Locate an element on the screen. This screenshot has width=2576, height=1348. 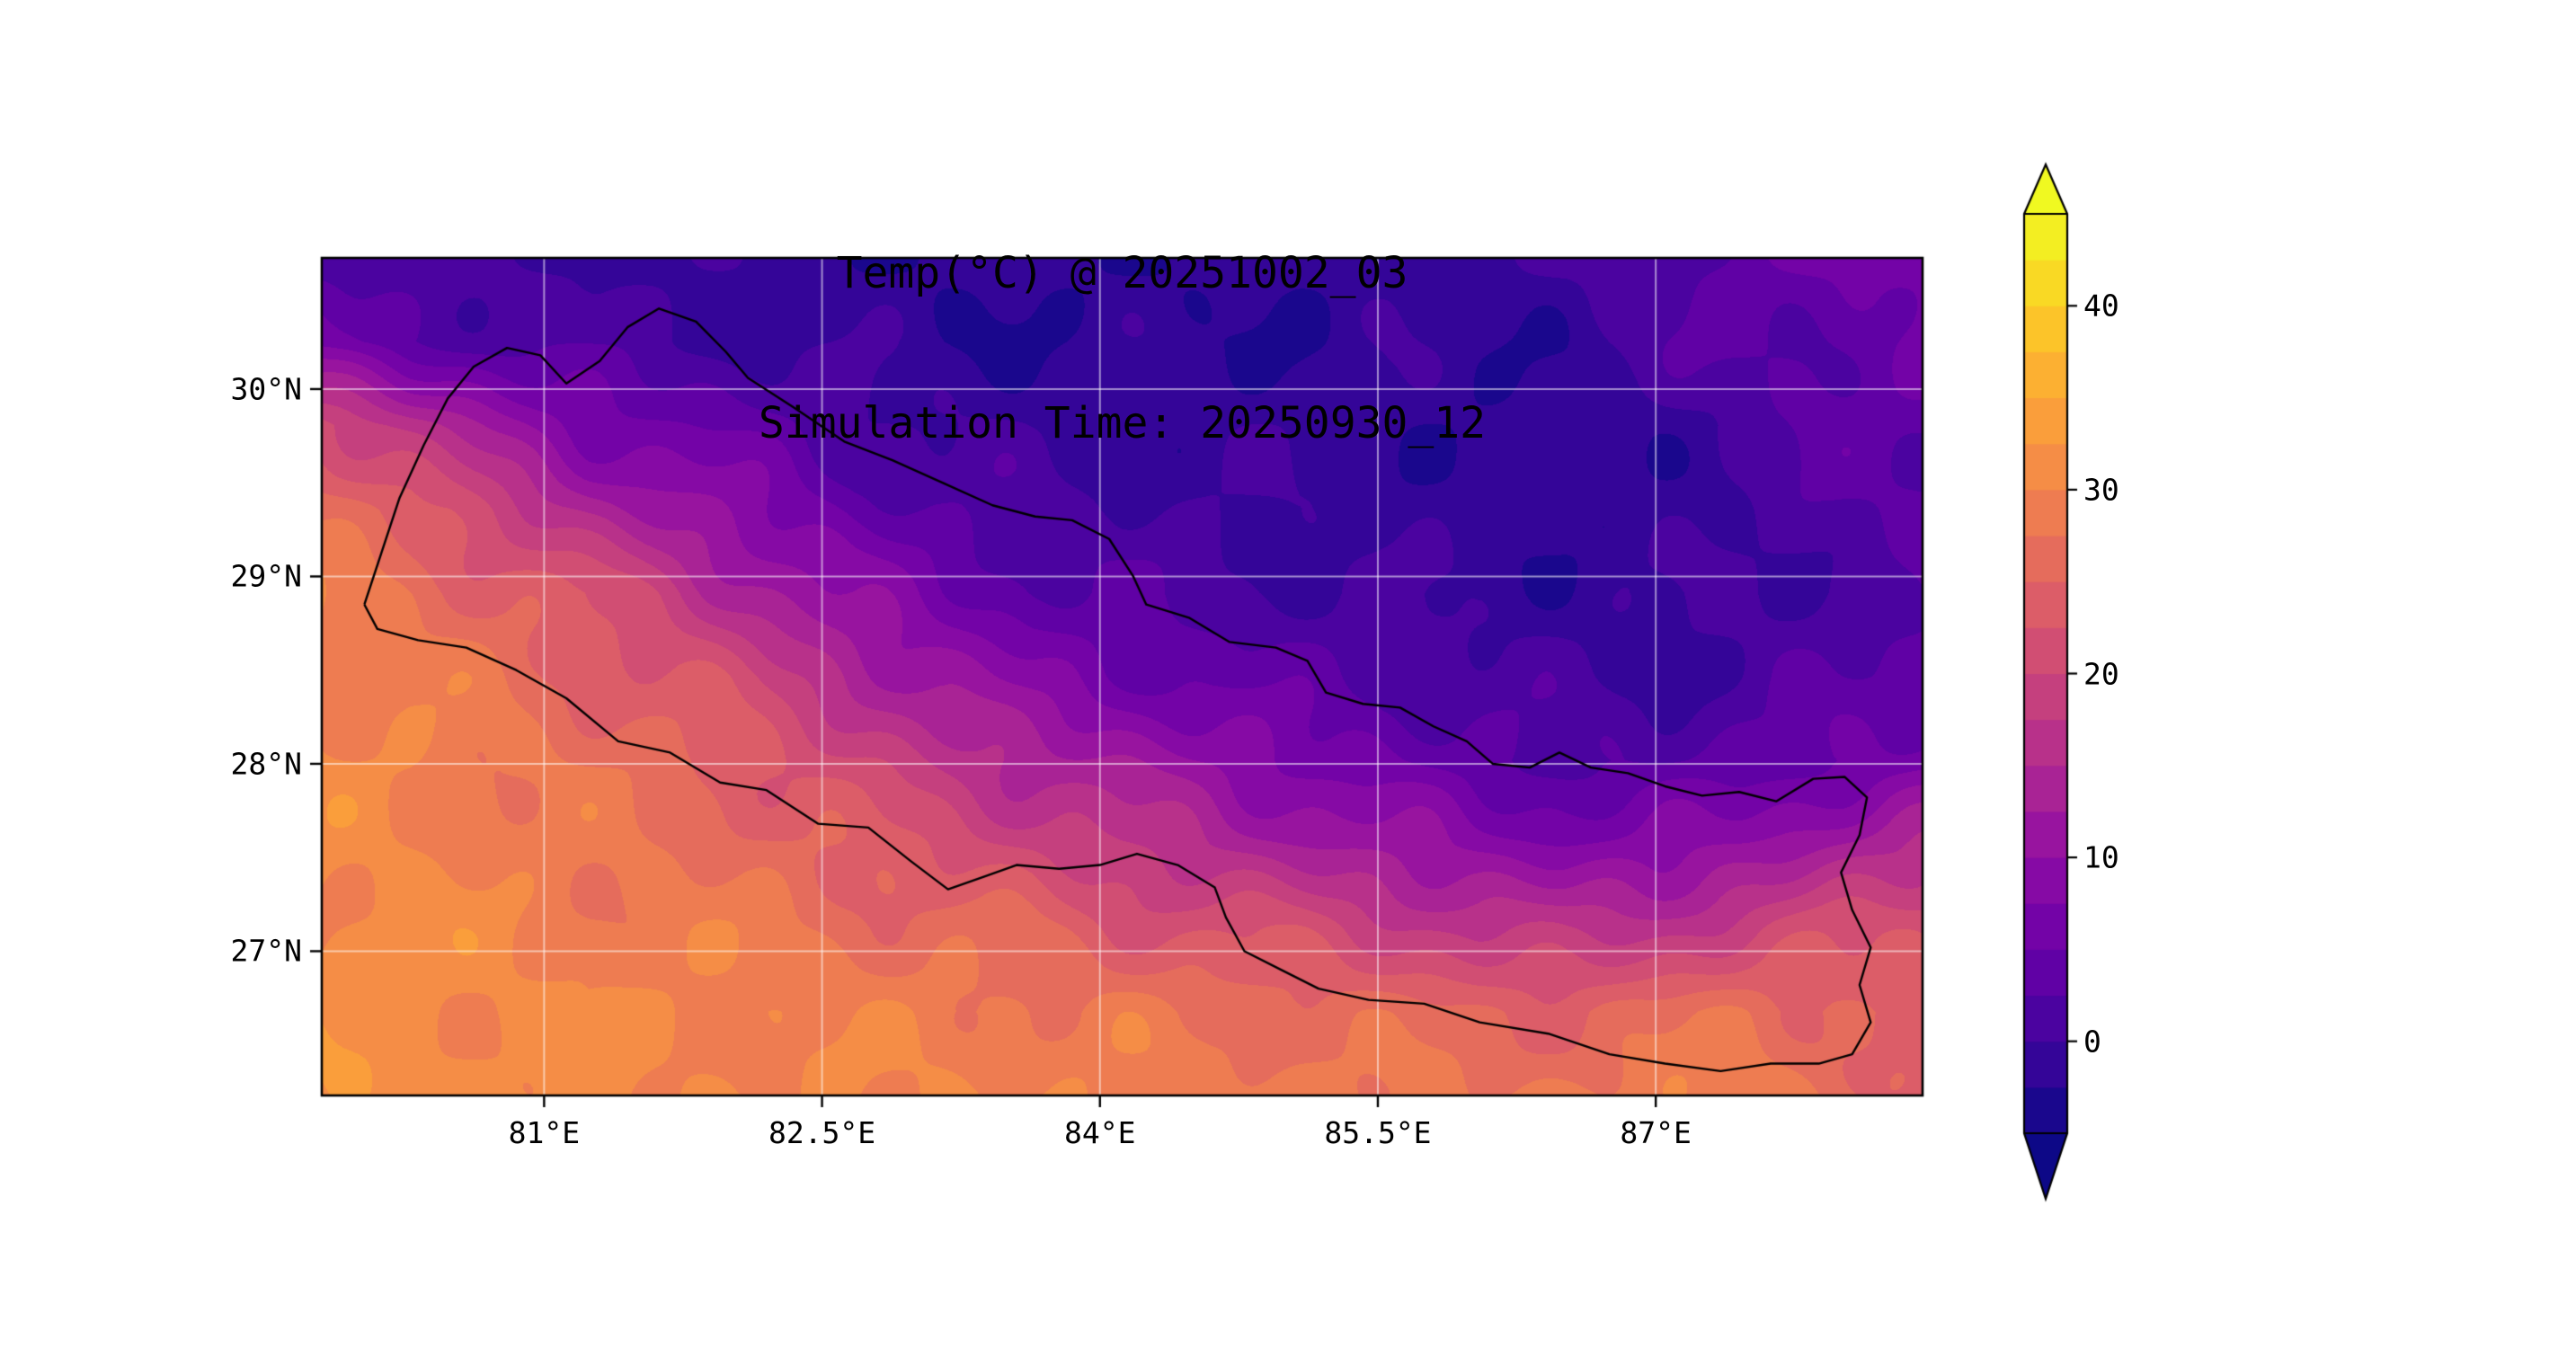
colorbar-tick-label-0: 0 is located at coordinates (2092, 1042).